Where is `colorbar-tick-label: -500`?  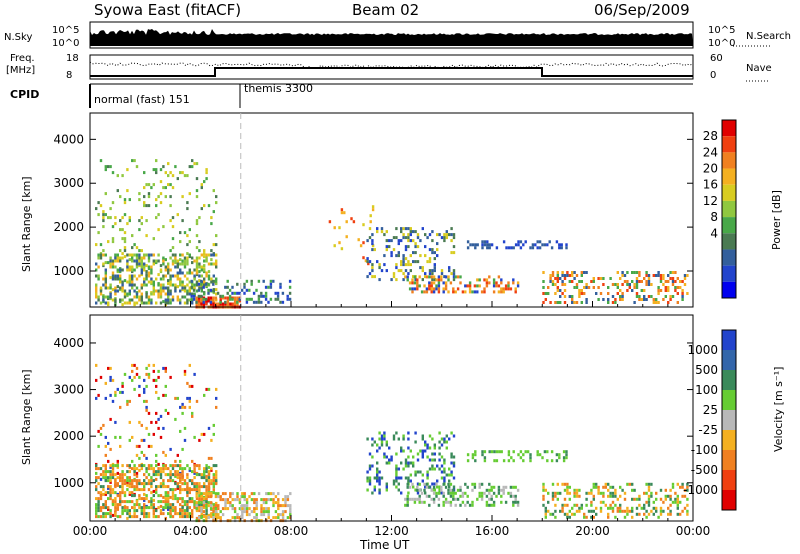 colorbar-tick-label: -500 is located at coordinates (704, 470).